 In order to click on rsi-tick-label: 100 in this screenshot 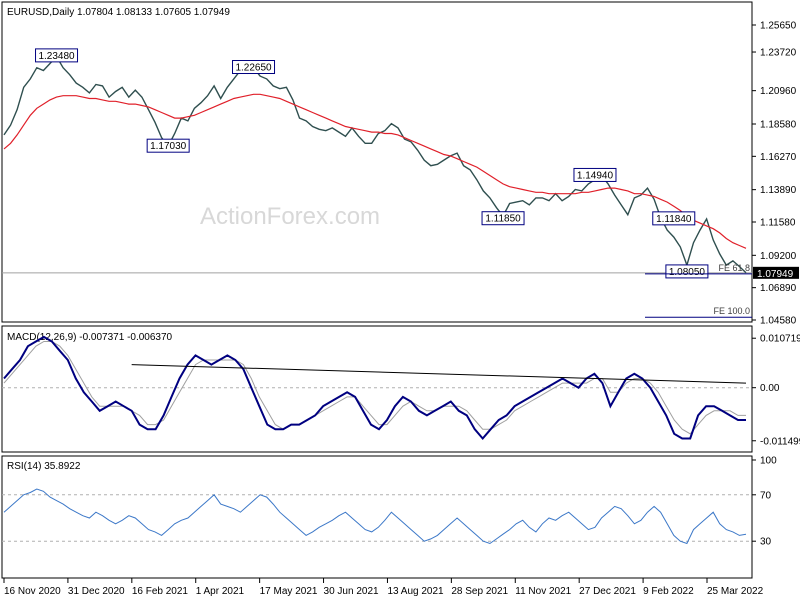, I will do `click(768, 461)`.